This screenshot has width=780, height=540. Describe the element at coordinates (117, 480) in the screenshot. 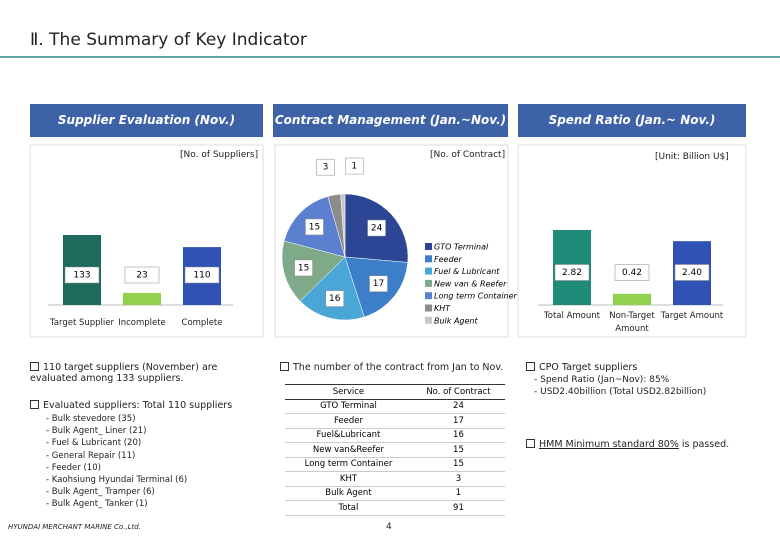

I see `list-item: - Kaohsiung Hyundai Terminal (6)` at that location.